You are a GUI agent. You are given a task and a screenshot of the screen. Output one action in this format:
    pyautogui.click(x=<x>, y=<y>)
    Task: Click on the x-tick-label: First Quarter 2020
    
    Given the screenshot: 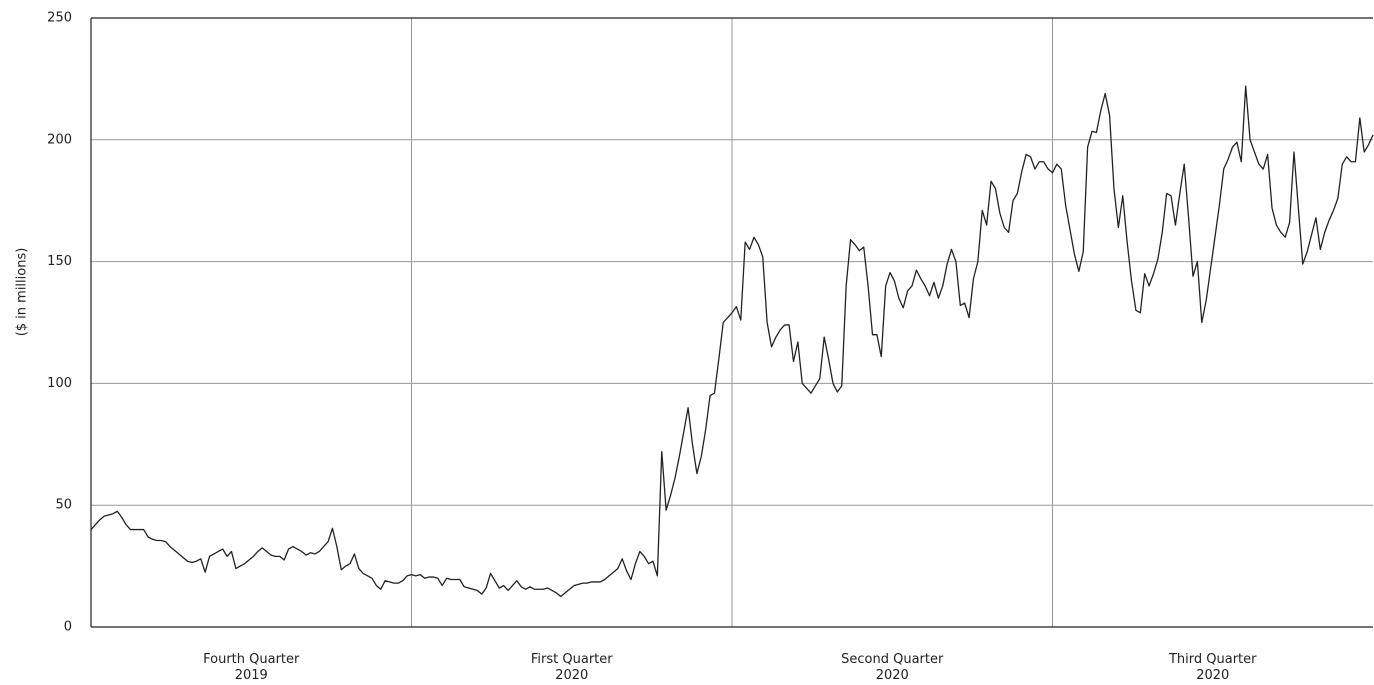 What is the action you would take?
    pyautogui.click(x=571, y=667)
    